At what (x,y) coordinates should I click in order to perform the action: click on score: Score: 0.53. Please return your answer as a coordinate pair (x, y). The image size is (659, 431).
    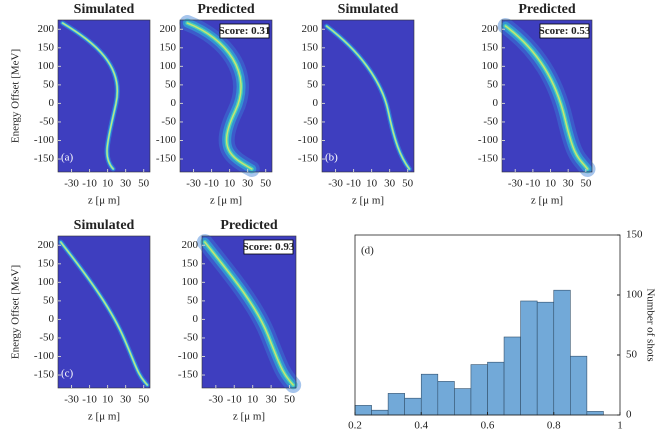
    Looking at the image, I should click on (565, 31).